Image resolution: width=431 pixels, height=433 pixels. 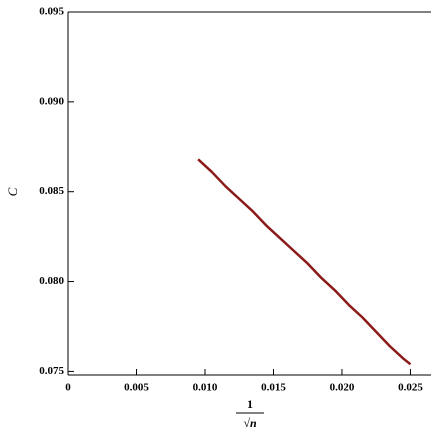 What do you see at coordinates (410, 388) in the screenshot?
I see `x-tick-label: 0.025` at bounding box center [410, 388].